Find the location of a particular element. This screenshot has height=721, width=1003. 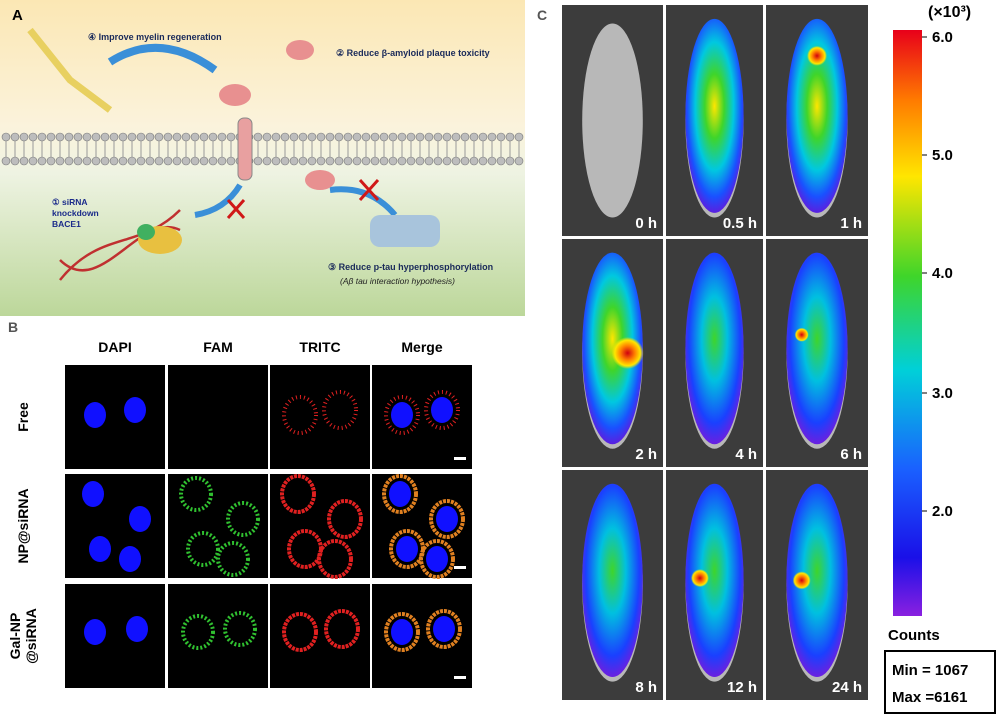

panel-label: A is located at coordinates (17, 15).